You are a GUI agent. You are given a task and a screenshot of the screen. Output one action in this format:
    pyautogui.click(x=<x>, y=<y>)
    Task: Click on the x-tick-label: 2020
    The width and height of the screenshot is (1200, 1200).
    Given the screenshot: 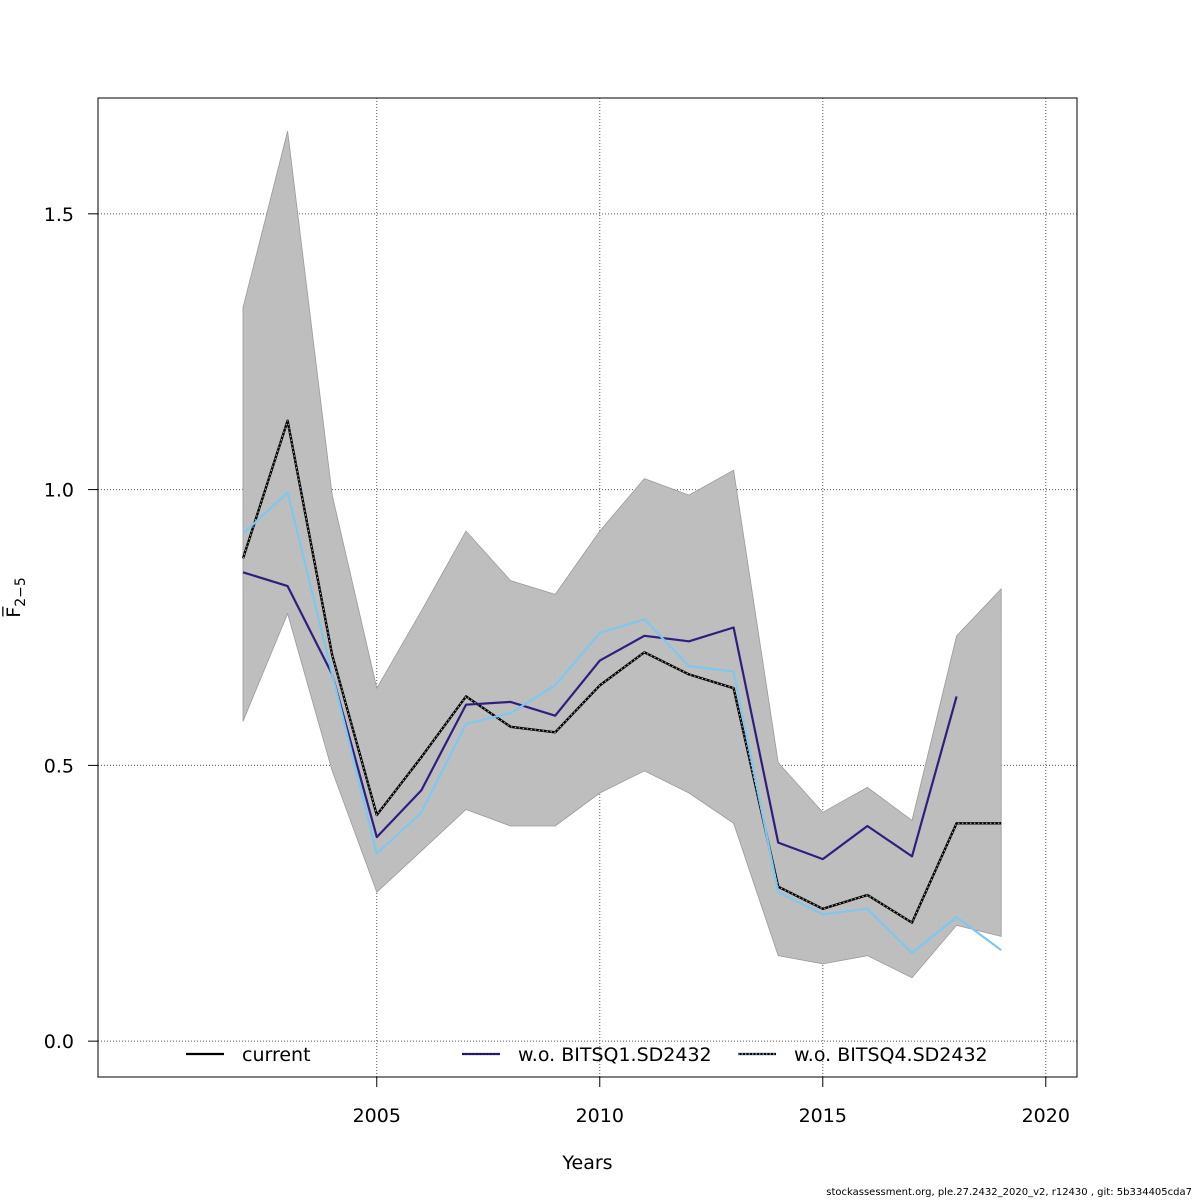 What is the action you would take?
    pyautogui.click(x=1046, y=1116)
    